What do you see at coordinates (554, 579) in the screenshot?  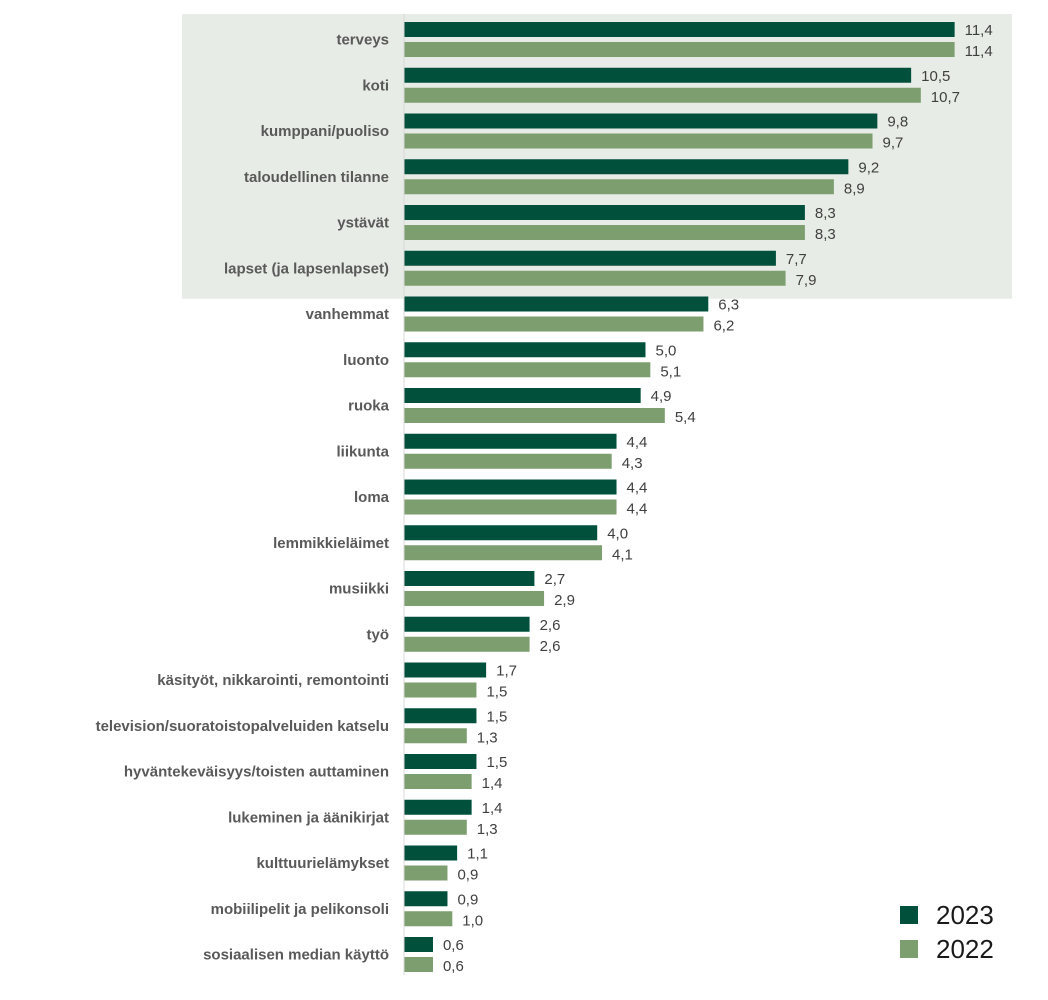 I see `value-label-2023: 2,7` at bounding box center [554, 579].